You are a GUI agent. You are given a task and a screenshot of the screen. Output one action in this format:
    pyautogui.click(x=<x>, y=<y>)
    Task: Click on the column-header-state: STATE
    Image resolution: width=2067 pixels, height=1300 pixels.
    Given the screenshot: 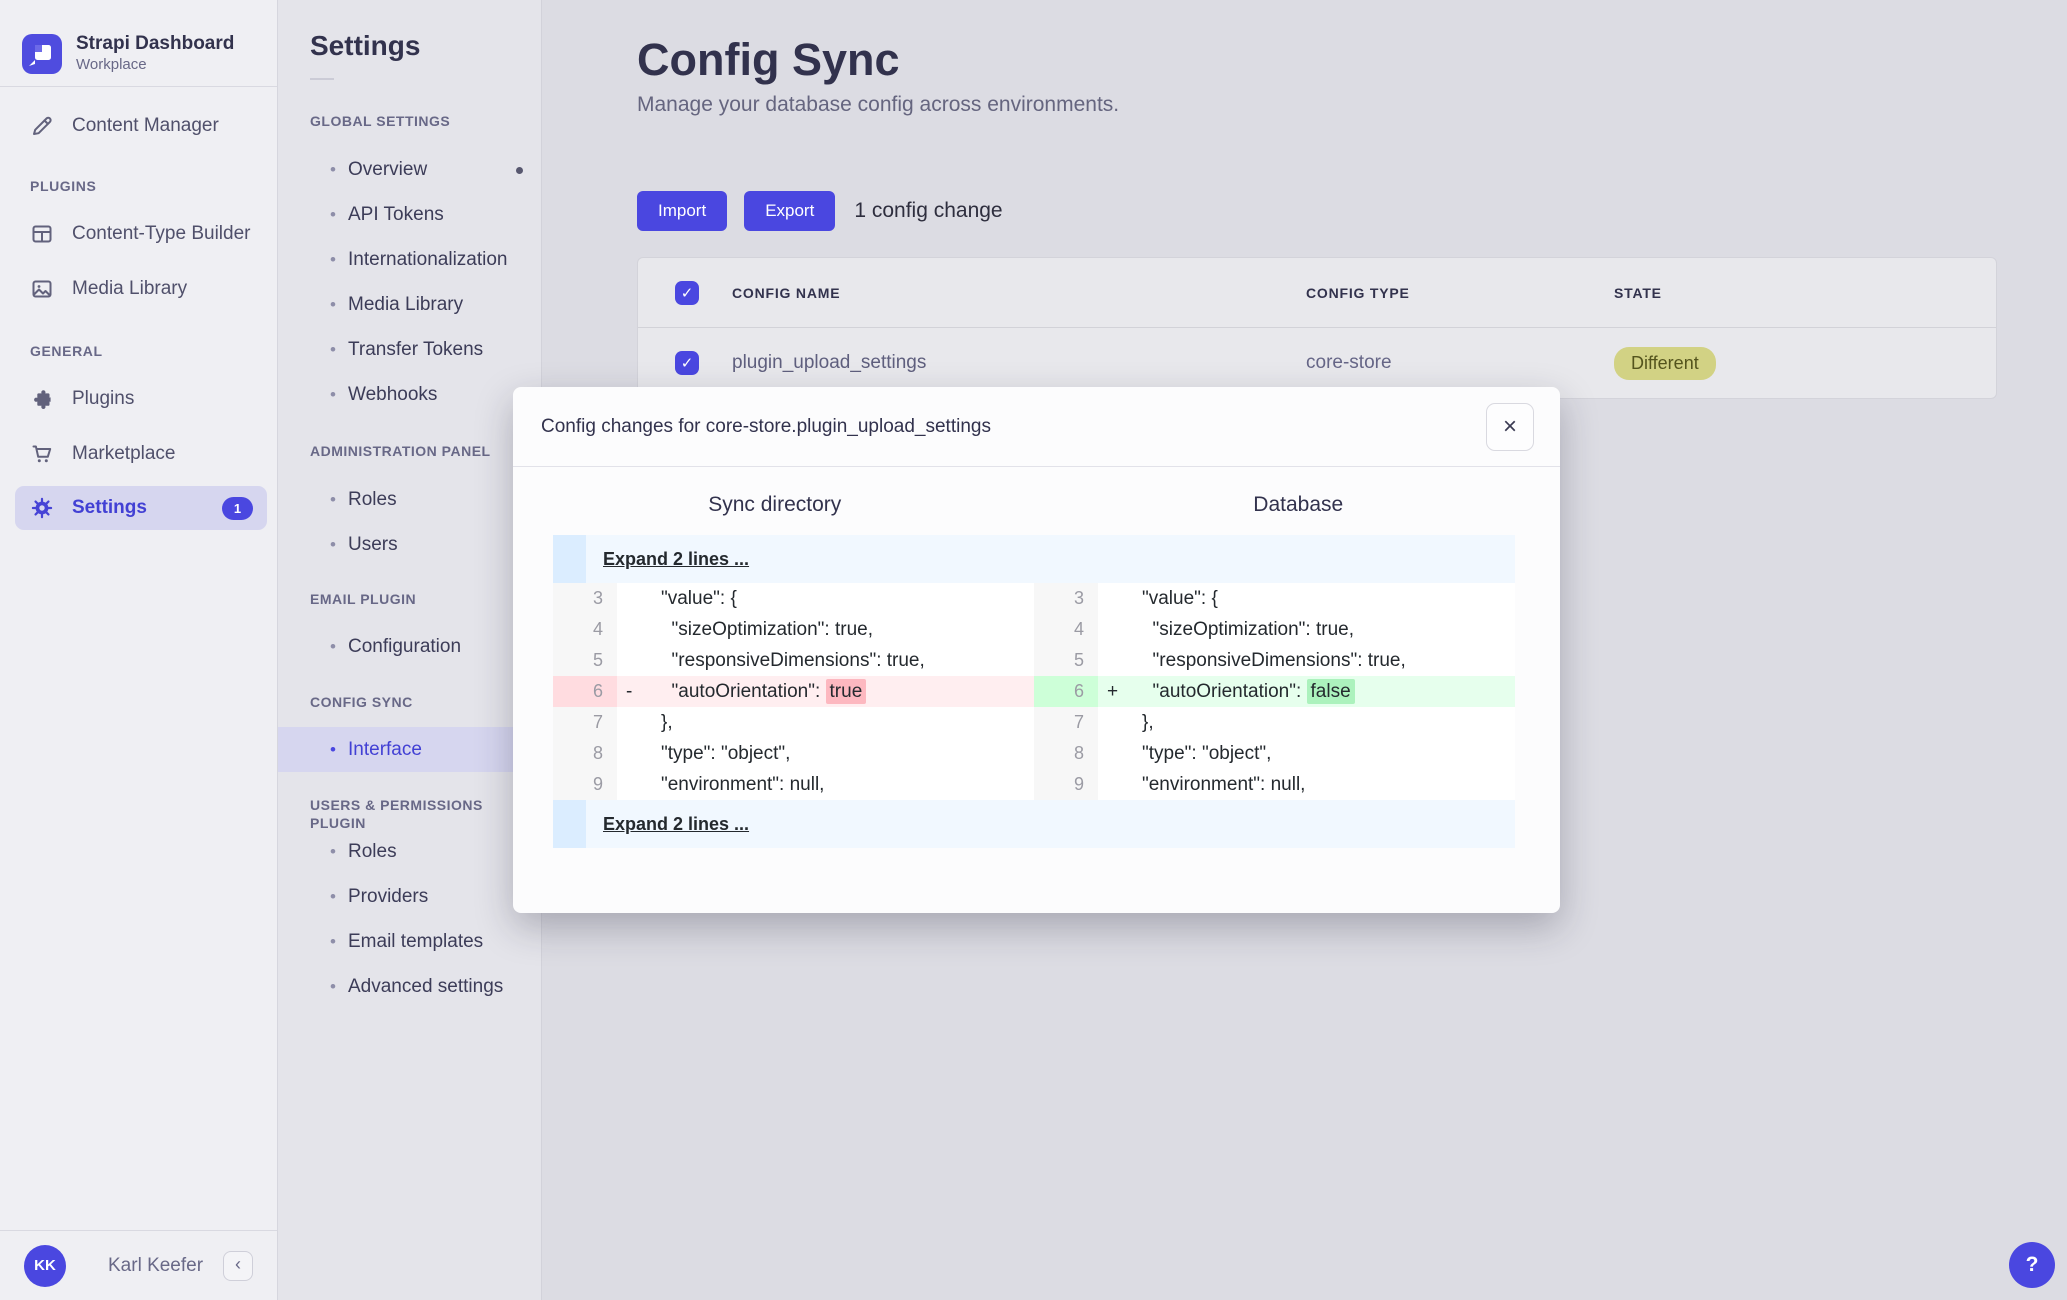 What is the action you would take?
    pyautogui.click(x=1638, y=292)
    